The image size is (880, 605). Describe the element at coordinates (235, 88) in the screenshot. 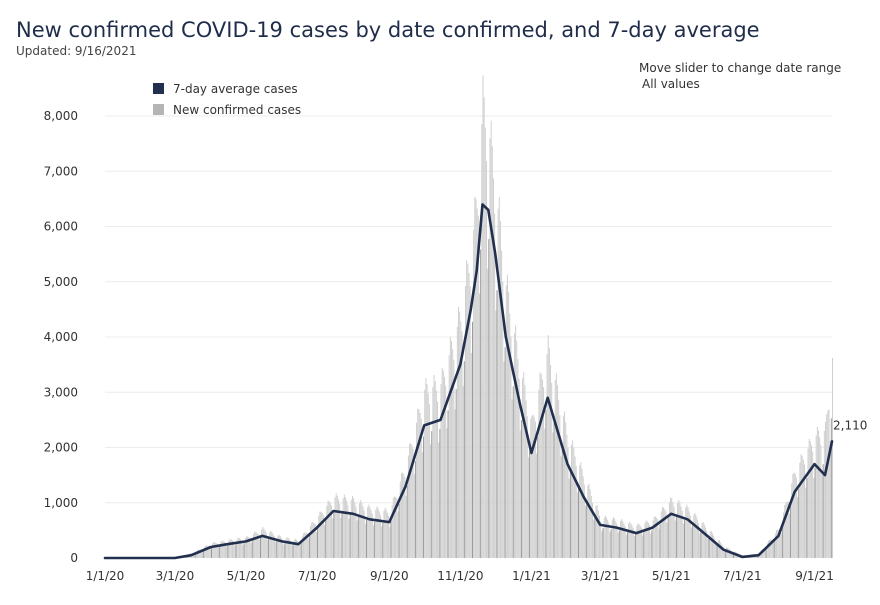

I see `legend-label-average: 7-day average cases` at that location.